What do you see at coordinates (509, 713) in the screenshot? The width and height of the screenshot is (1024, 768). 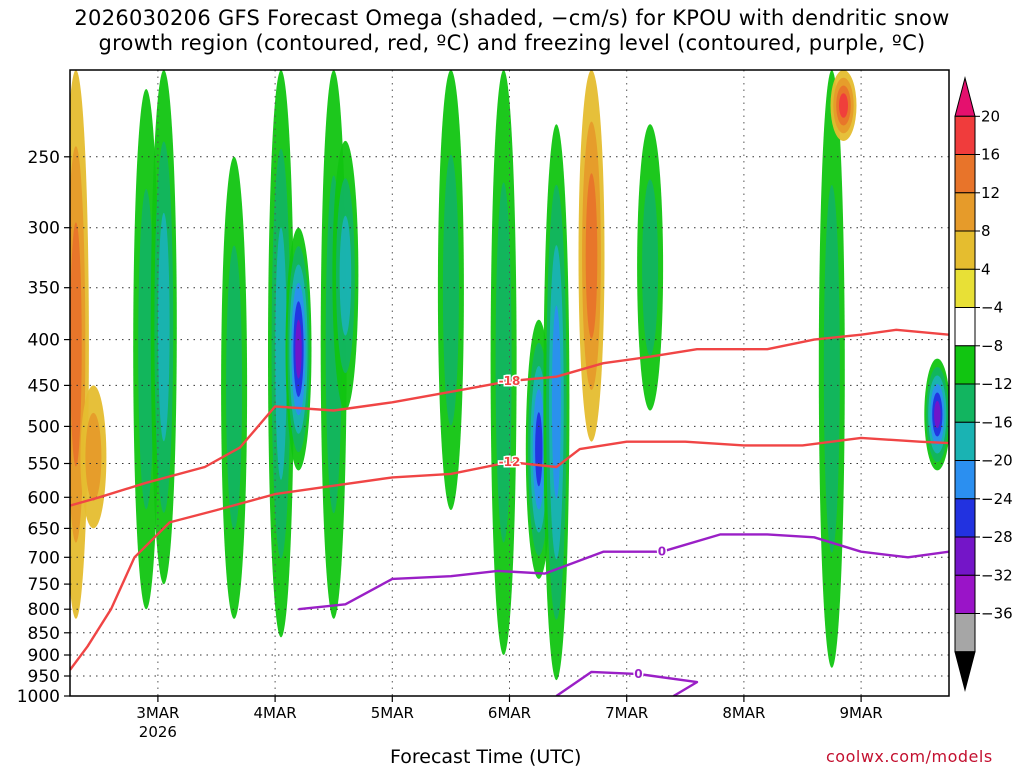 I see `x-tick-label: 6MAR` at bounding box center [509, 713].